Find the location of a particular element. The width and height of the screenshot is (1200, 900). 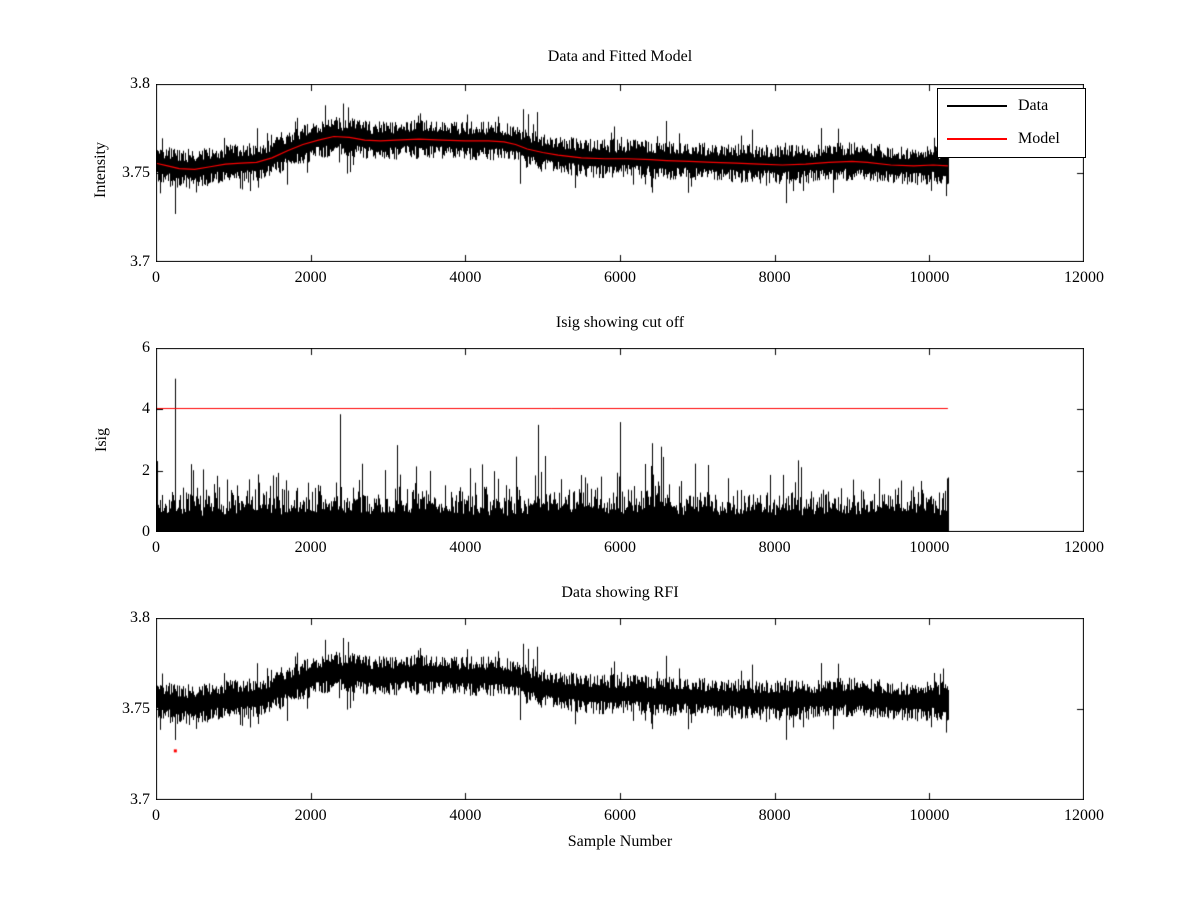

x-axis-label-sample-number: Sample Number is located at coordinates (620, 841).